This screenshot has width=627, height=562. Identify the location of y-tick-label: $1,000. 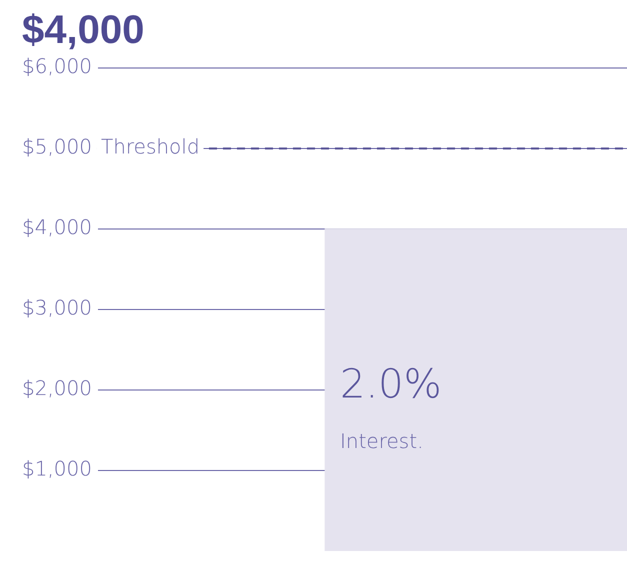
(57, 468).